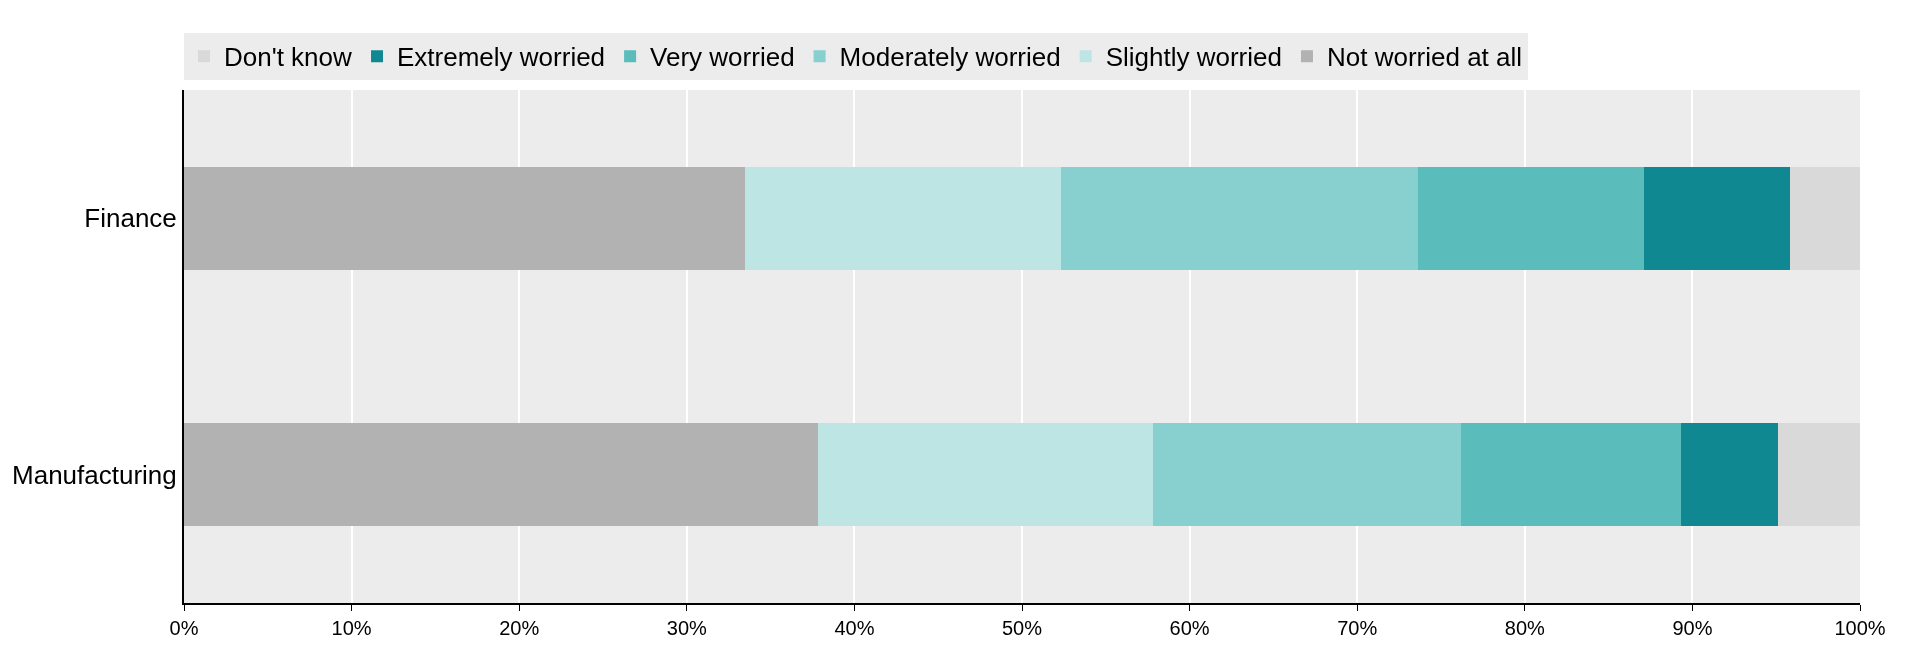  Describe the element at coordinates (1022, 628) in the screenshot. I see `x-tick-label: 50%` at that location.